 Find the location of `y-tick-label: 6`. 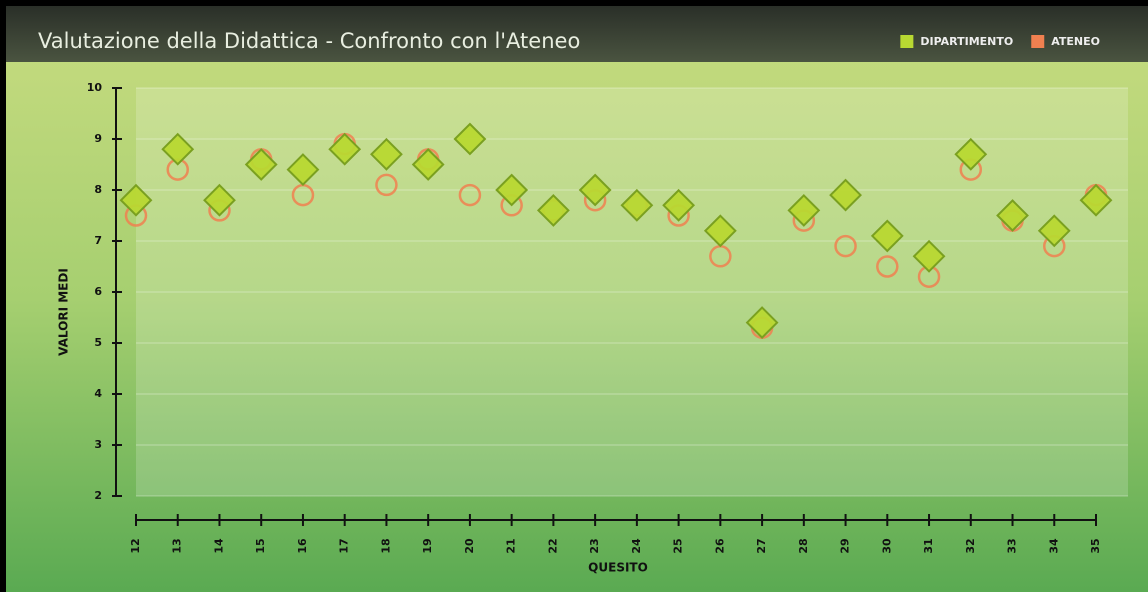

y-tick-label: 6 is located at coordinates (98, 291).